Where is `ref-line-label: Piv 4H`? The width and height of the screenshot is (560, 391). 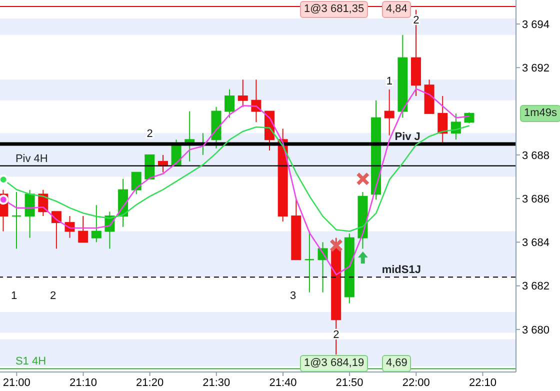 ref-line-label: Piv 4H is located at coordinates (31, 158).